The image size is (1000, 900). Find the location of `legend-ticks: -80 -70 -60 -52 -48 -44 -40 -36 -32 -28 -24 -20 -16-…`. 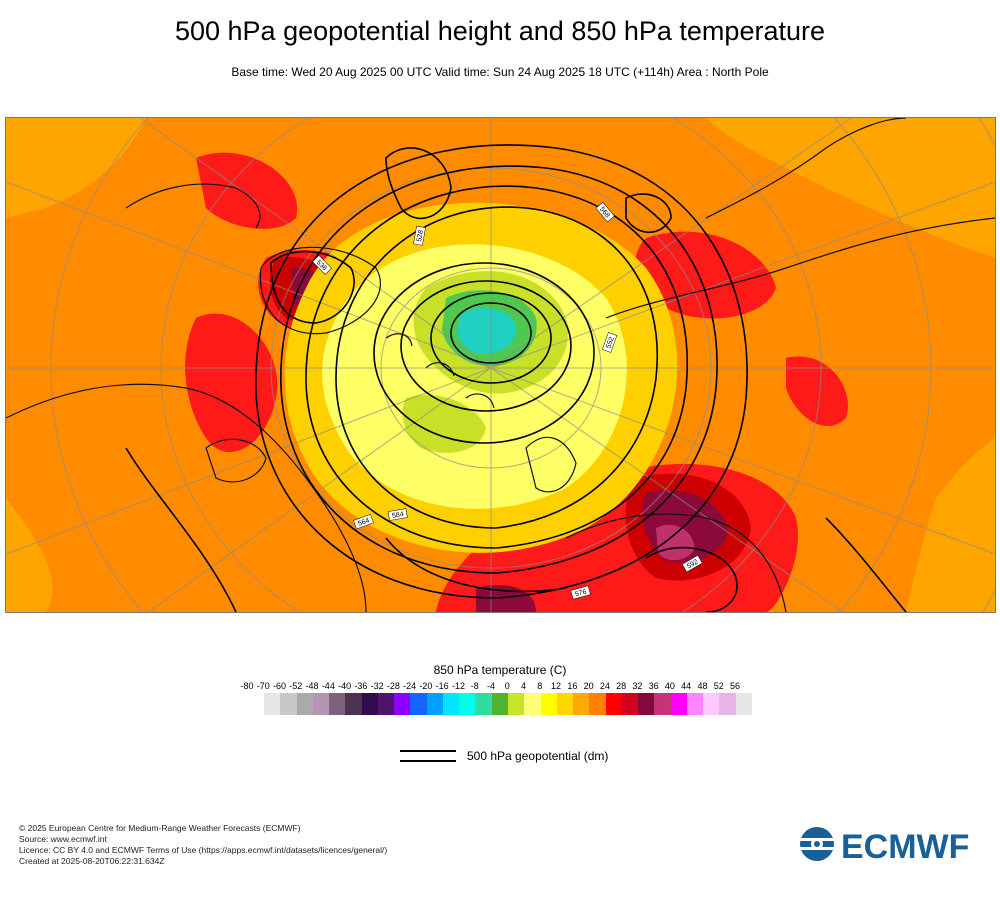

legend-ticks: -80 -70 -60 -52 -48 -44 -40 -36 -32 -28 -24 -20 -16-… is located at coordinates (500, 687).